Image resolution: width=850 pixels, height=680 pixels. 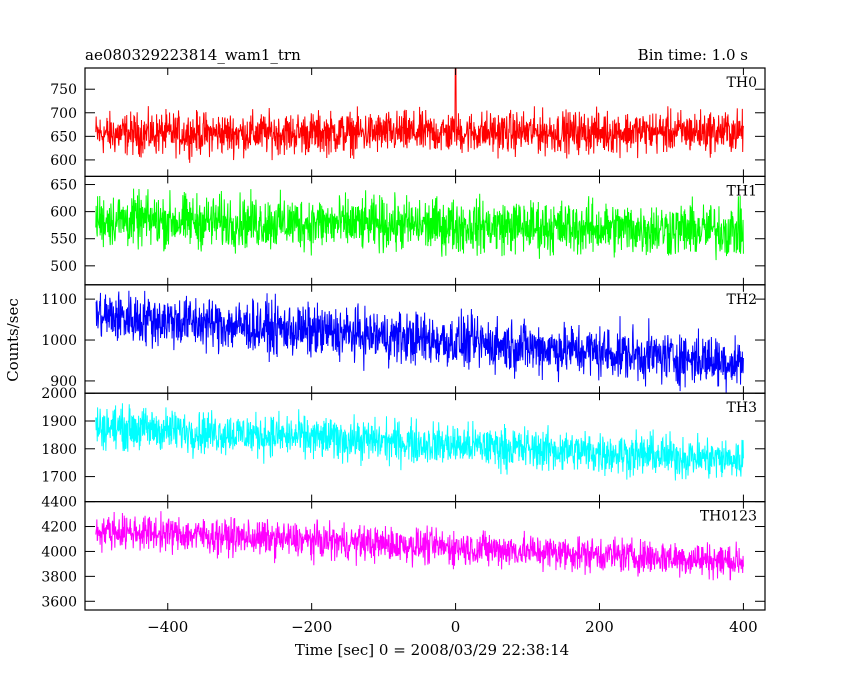 What do you see at coordinates (419, 442) in the screenshot?
I see `series-line-th3` at bounding box center [419, 442].